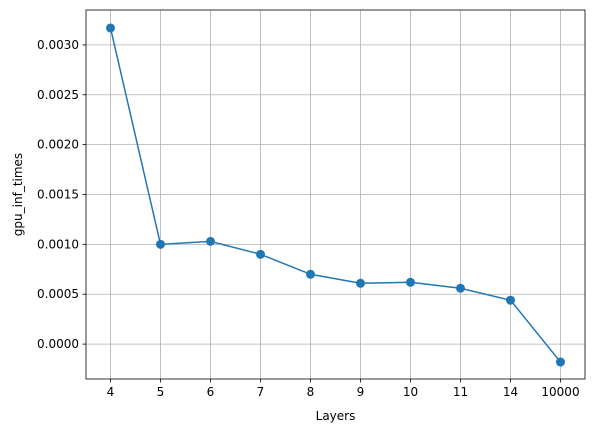 The width and height of the screenshot is (593, 432). What do you see at coordinates (261, 392) in the screenshot?
I see `x-tick-label: 7` at bounding box center [261, 392].